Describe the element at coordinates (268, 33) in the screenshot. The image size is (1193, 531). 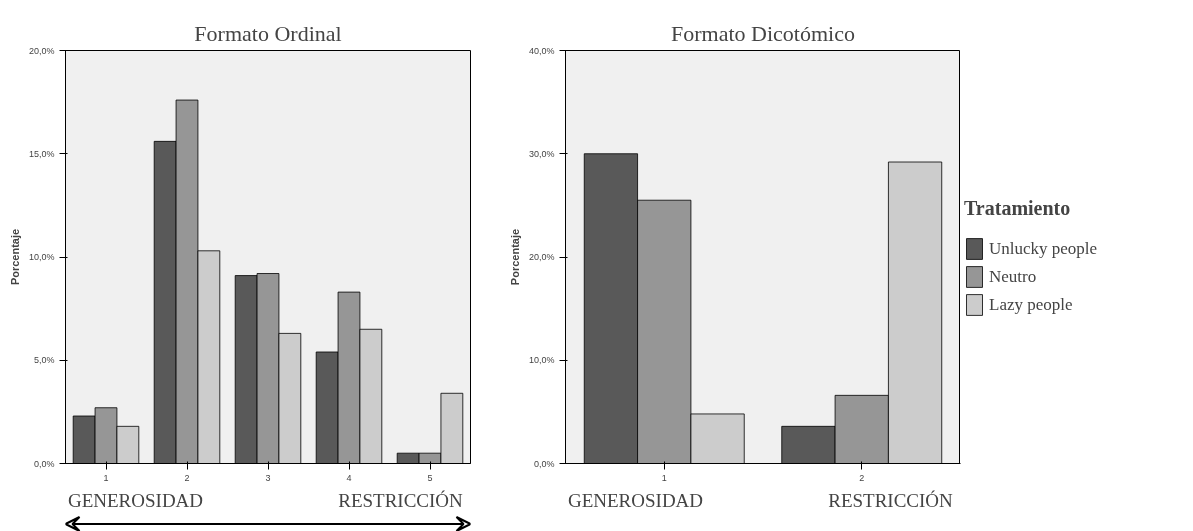
I see `chart-title: Formato Ordinal` at that location.